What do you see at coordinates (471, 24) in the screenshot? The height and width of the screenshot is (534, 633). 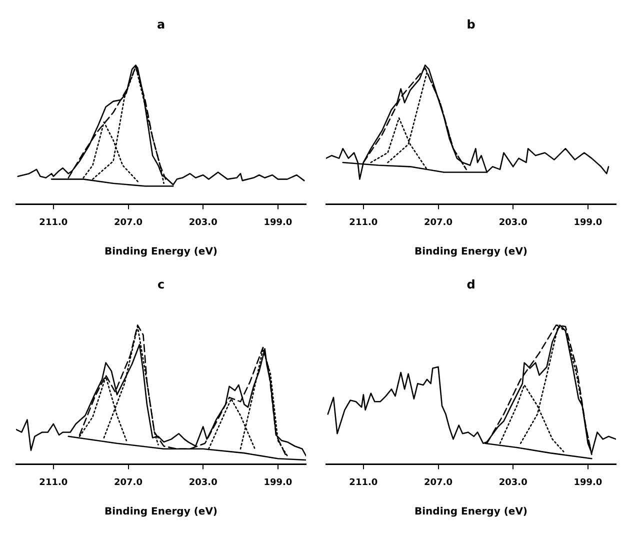 I see `chart-title: b` at bounding box center [471, 24].